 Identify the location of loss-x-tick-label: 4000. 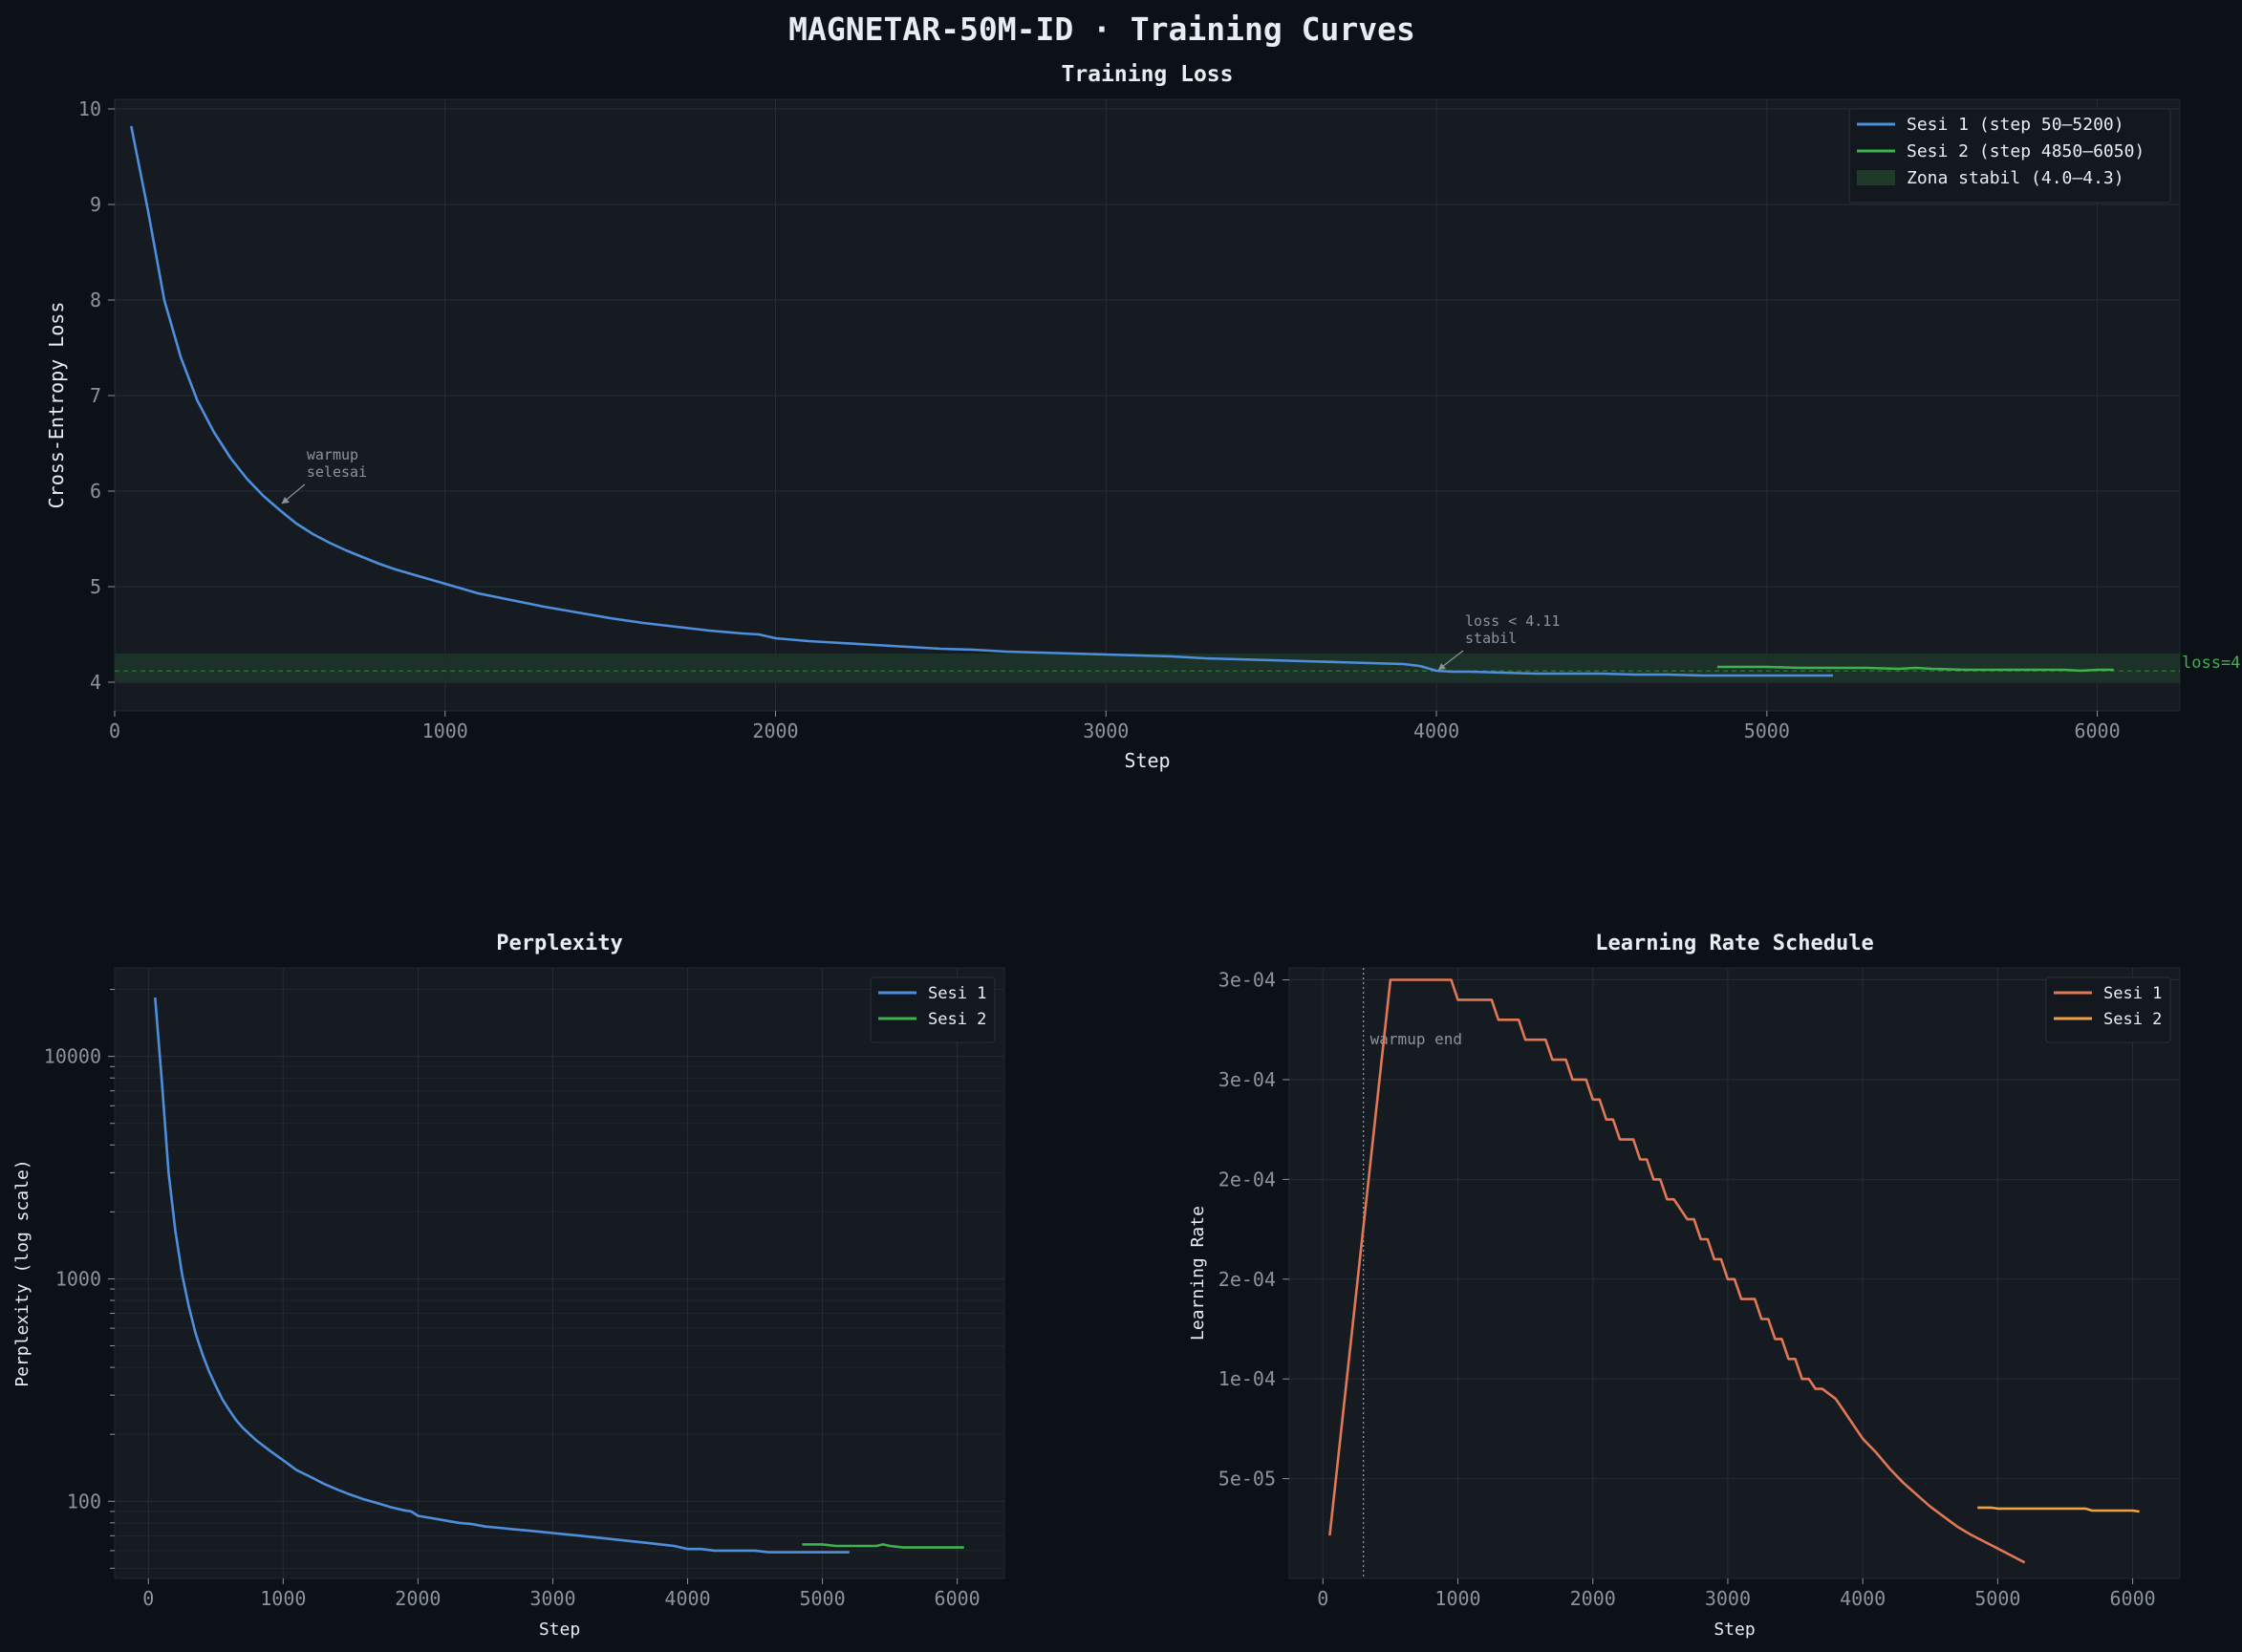
(1436, 731).